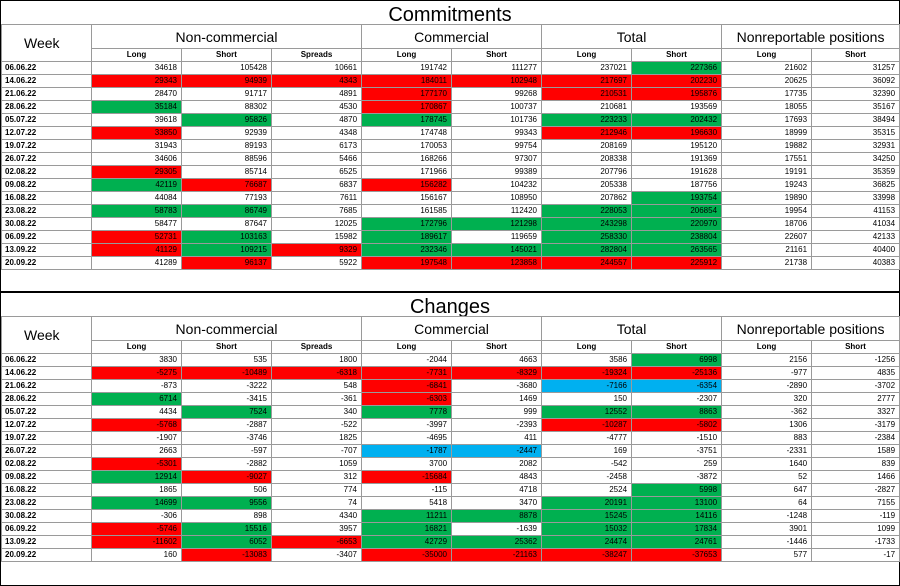 This screenshot has height=586, width=900. Describe the element at coordinates (46, 133) in the screenshot. I see `week-cell: 12.07.22` at that location.